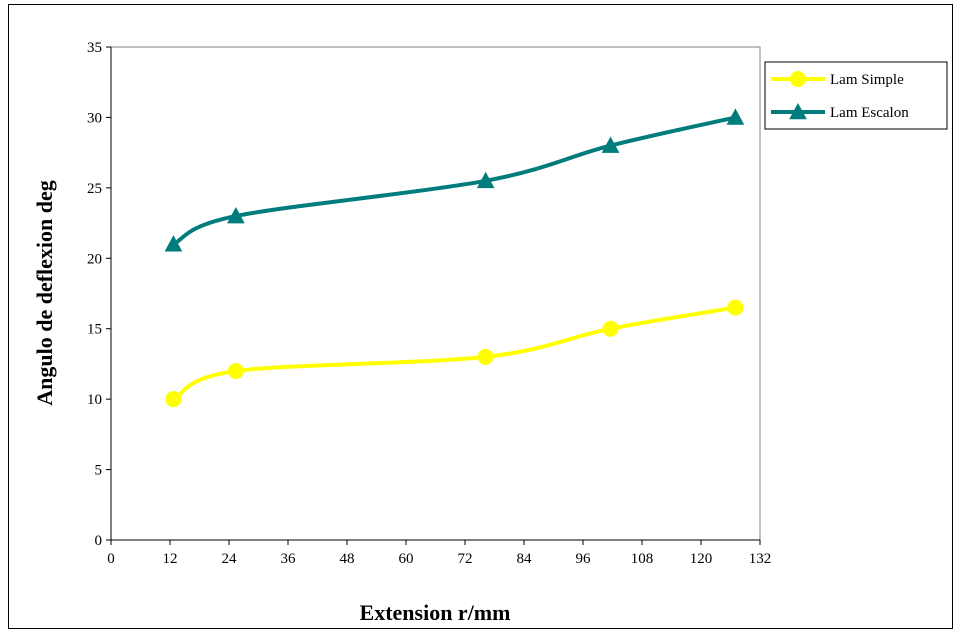 The width and height of the screenshot is (963, 633). Describe the element at coordinates (869, 113) in the screenshot. I see `legend-label-lam-escalon: Lam Escalon` at that location.